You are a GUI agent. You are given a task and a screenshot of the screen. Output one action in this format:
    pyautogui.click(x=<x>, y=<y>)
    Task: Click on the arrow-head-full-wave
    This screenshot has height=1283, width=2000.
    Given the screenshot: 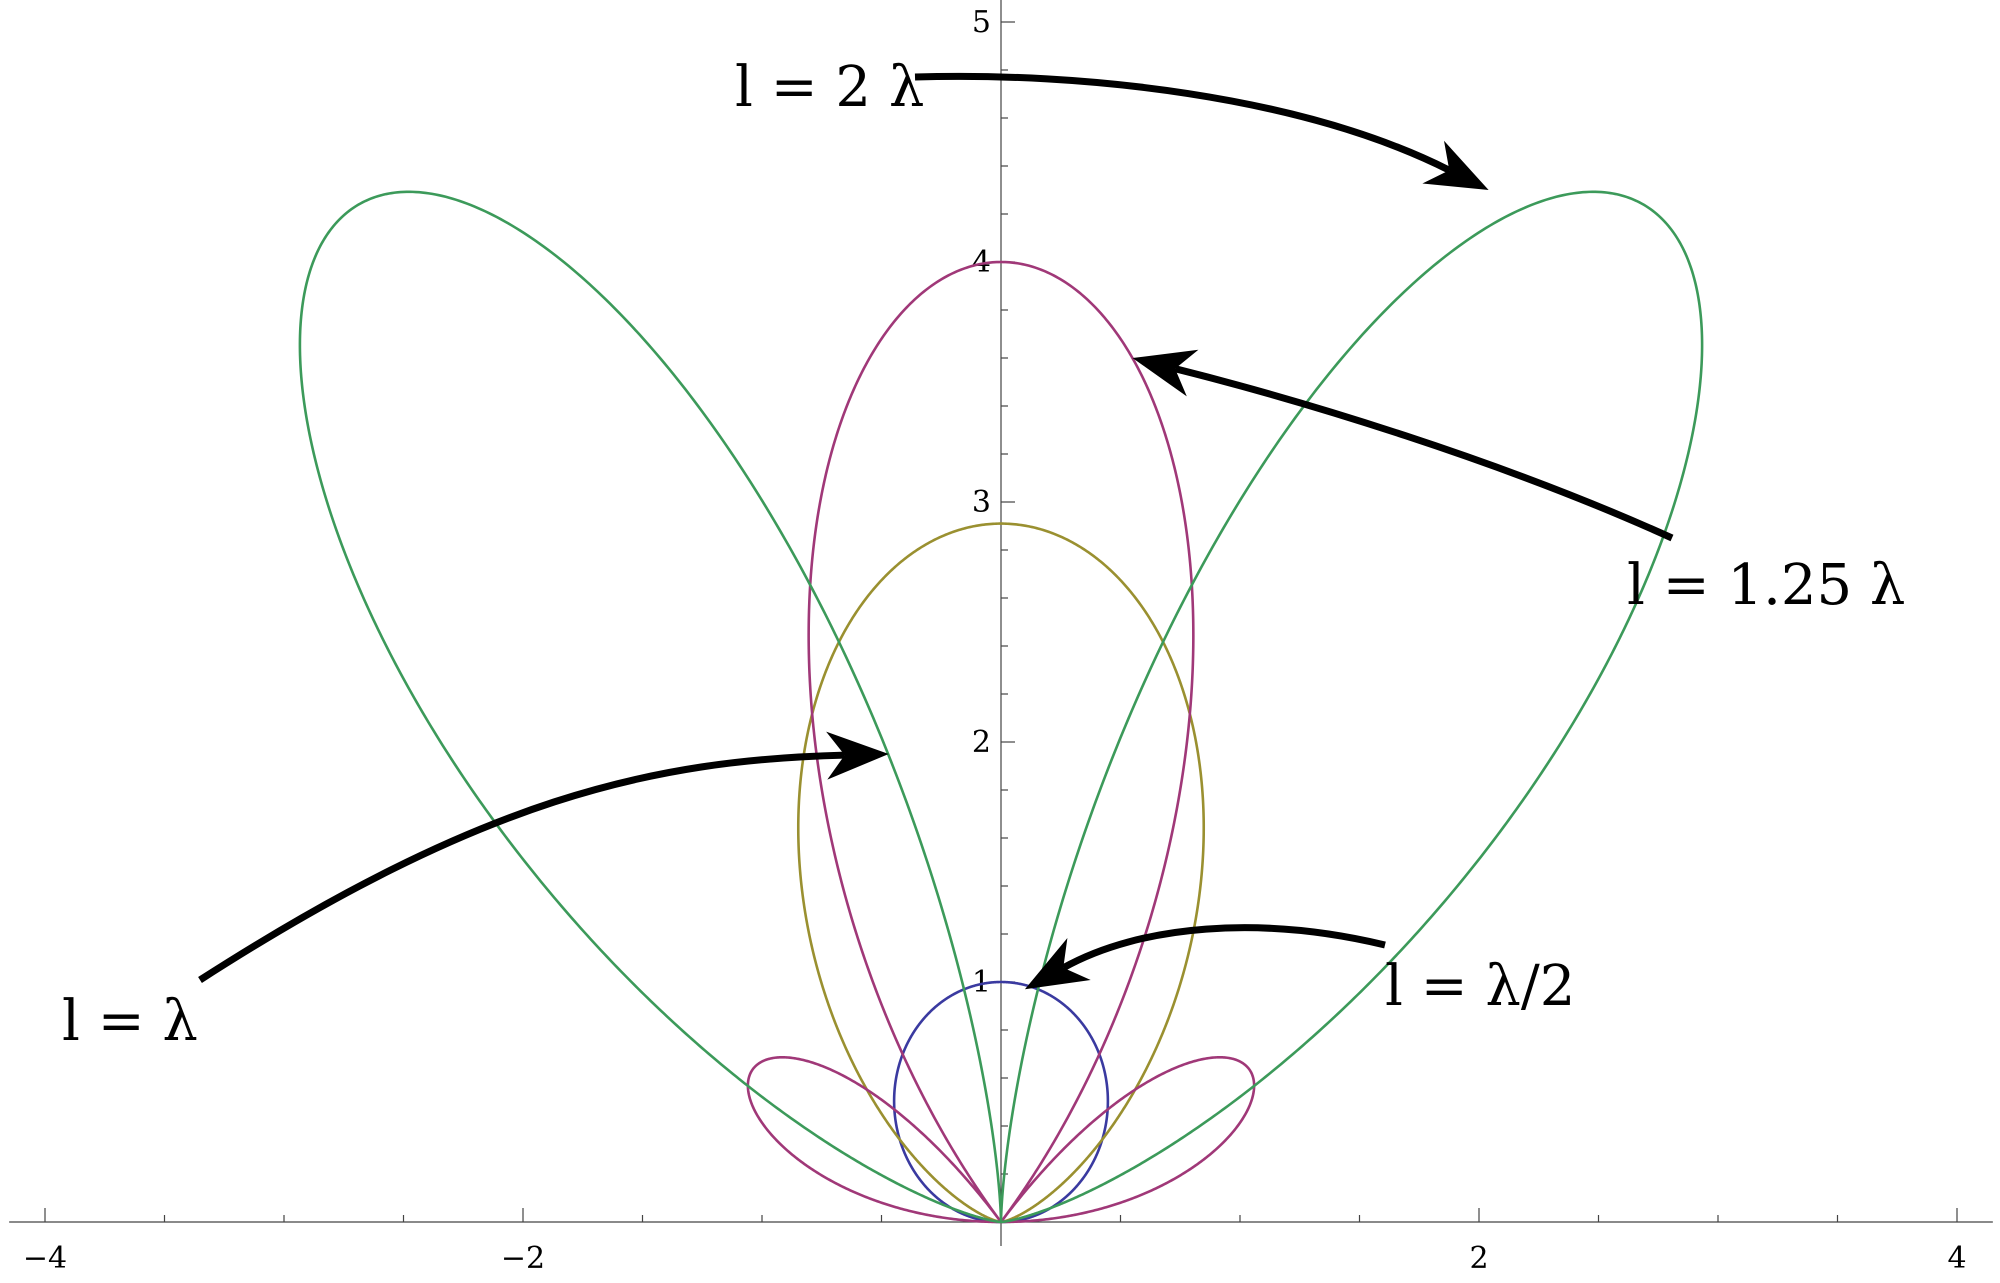 What is the action you would take?
    pyautogui.click(x=857, y=755)
    